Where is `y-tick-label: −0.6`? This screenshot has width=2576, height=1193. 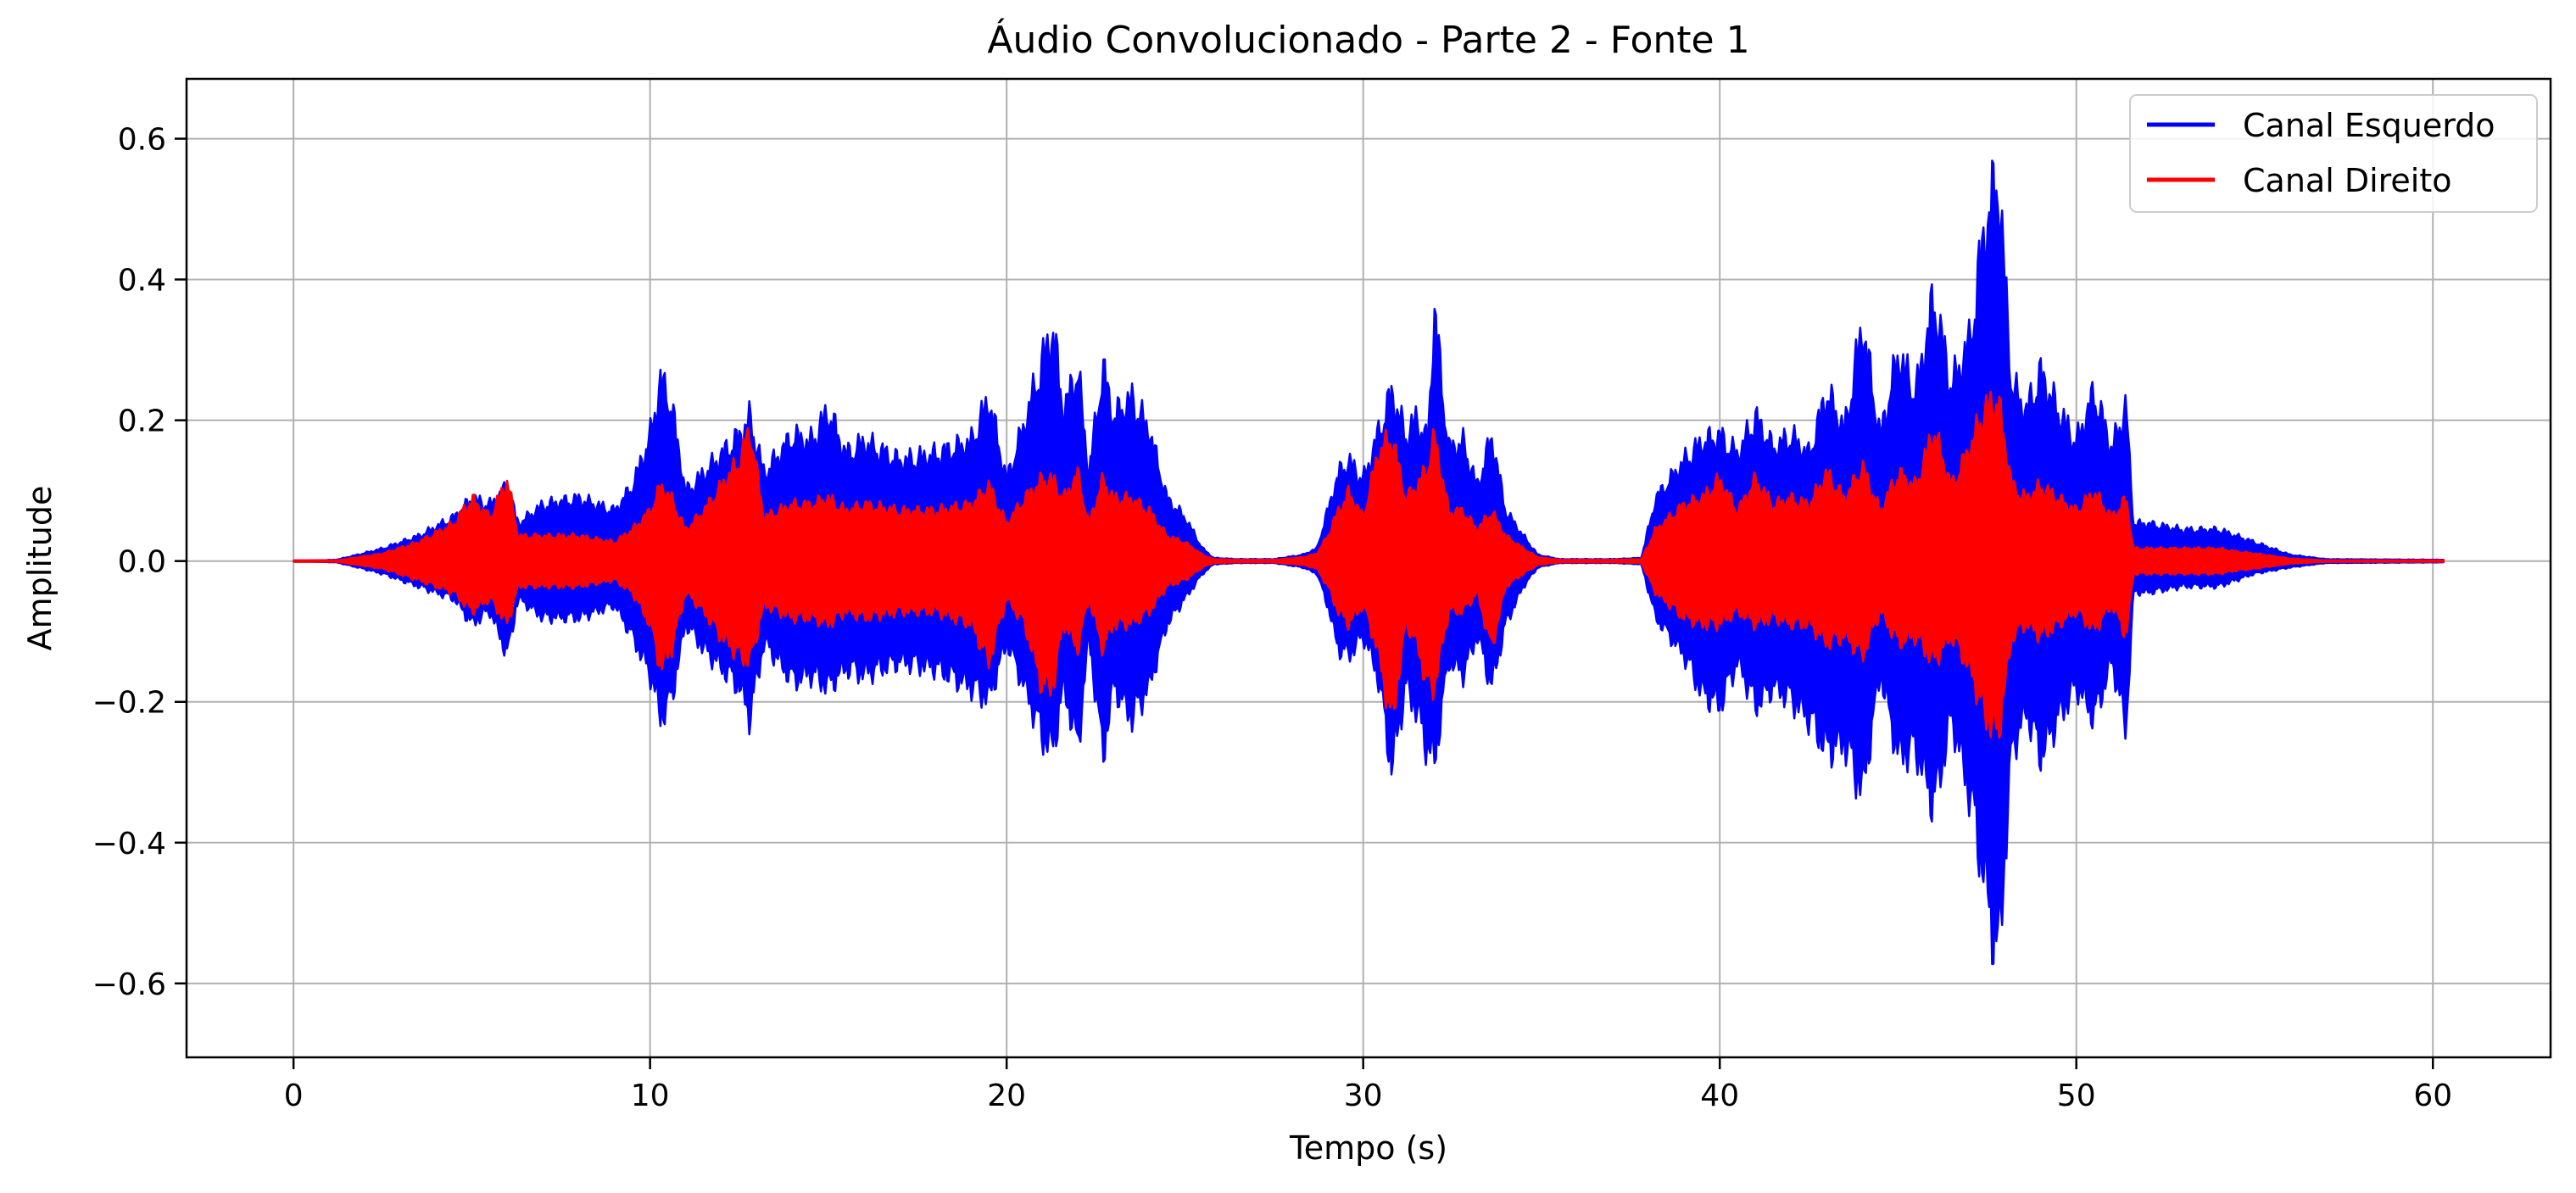 y-tick-label: −0.6 is located at coordinates (129, 984).